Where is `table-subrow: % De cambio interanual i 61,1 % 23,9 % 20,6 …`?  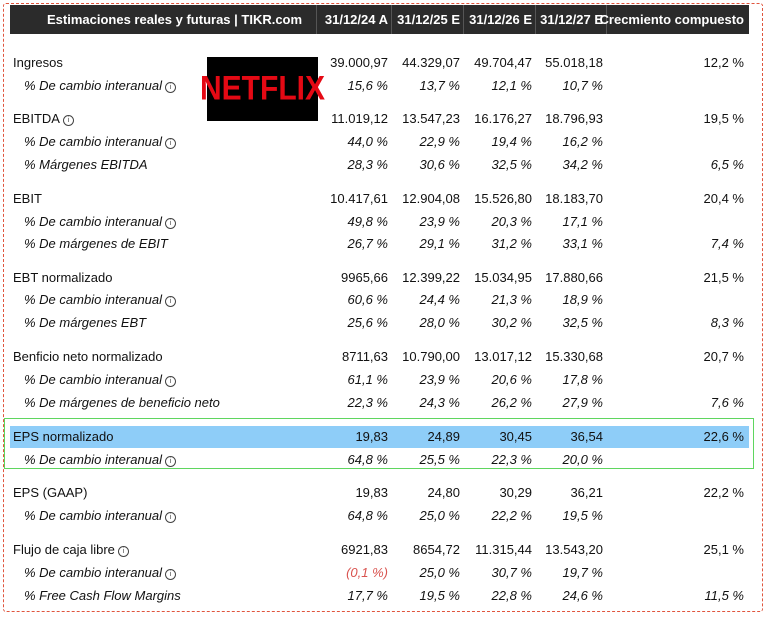
table-subrow: % De cambio interanual i 61,1 % 23,9 % 20,6 … is located at coordinates (379, 380).